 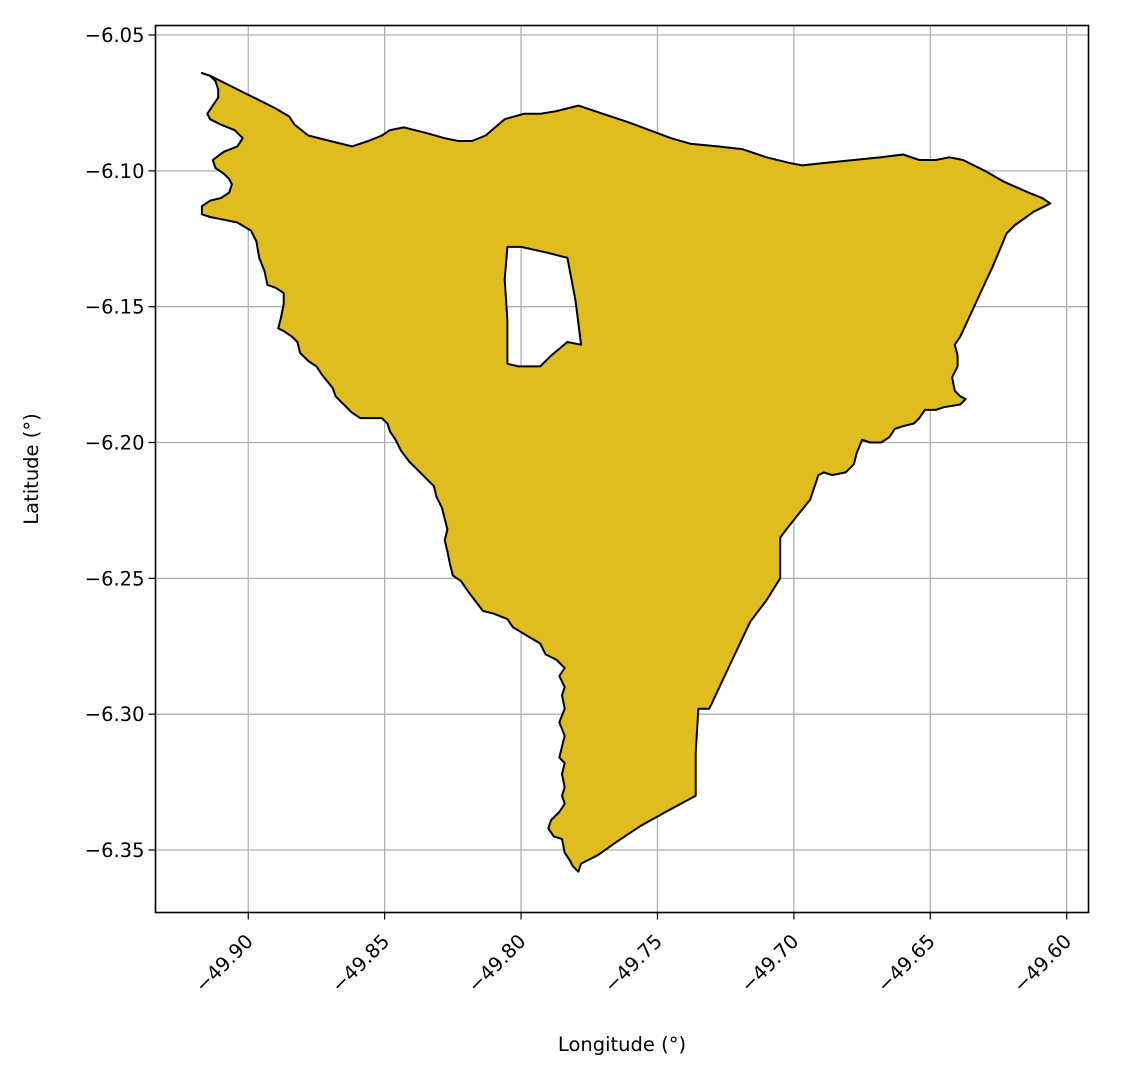 I want to click on y-tick-label: −6.15, so click(x=115, y=307).